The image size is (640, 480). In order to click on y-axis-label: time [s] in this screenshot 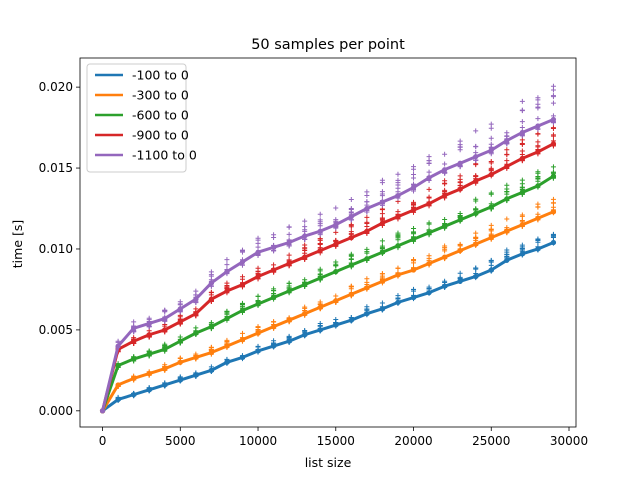, I will do `click(17, 244)`.